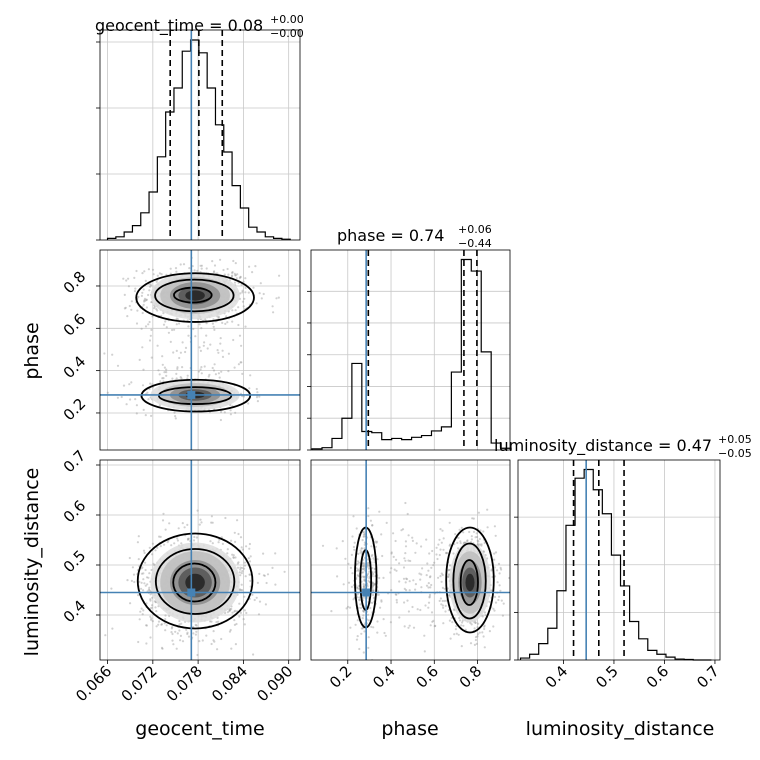 The image size is (760, 760). What do you see at coordinates (75, 512) in the screenshot?
I see `geocent-time-luminosity-distance-ytick-label-2: 0.6` at bounding box center [75, 512].